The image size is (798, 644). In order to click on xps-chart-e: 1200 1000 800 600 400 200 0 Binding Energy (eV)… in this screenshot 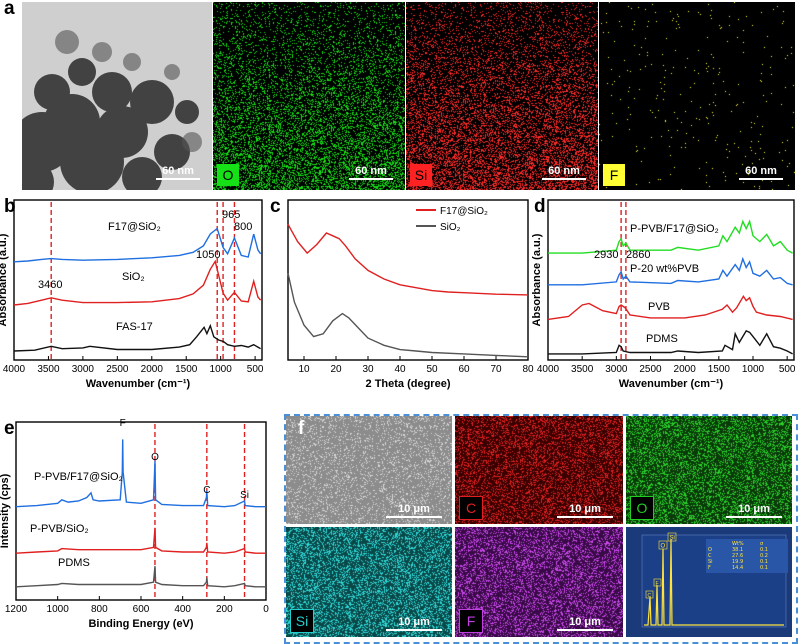, I will do `click(134, 524)`.